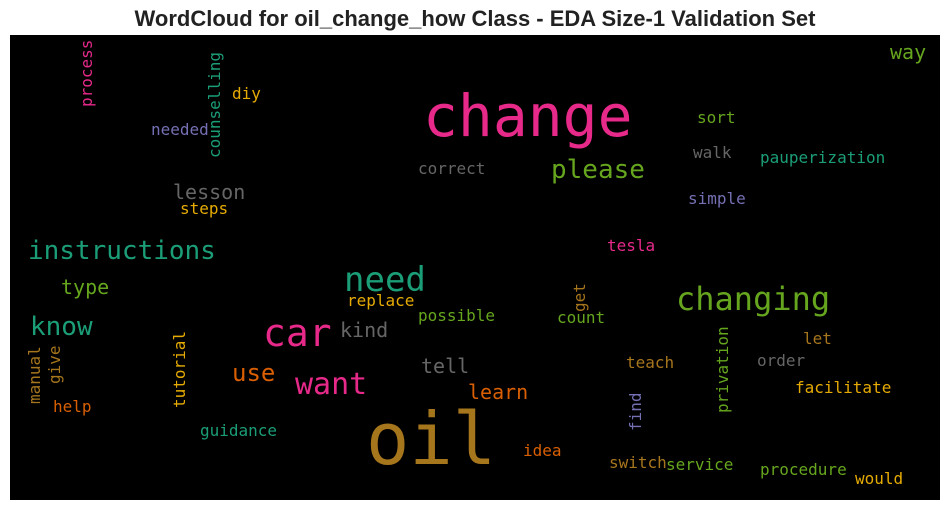 The width and height of the screenshot is (950, 511). Describe the element at coordinates (650, 362) in the screenshot. I see `word-teach: teach` at that location.